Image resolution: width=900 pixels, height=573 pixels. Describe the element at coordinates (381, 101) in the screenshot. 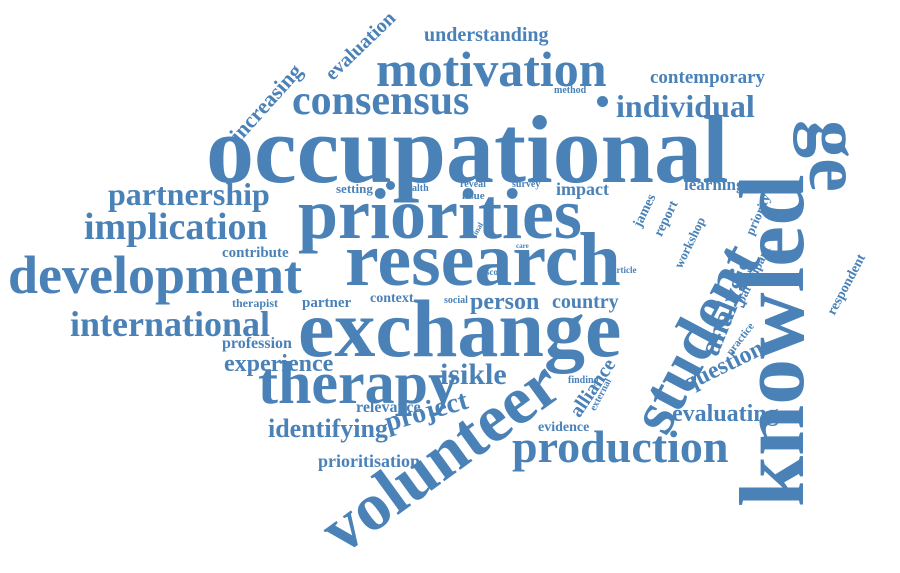

I see `word-consensus: consensus` at that location.